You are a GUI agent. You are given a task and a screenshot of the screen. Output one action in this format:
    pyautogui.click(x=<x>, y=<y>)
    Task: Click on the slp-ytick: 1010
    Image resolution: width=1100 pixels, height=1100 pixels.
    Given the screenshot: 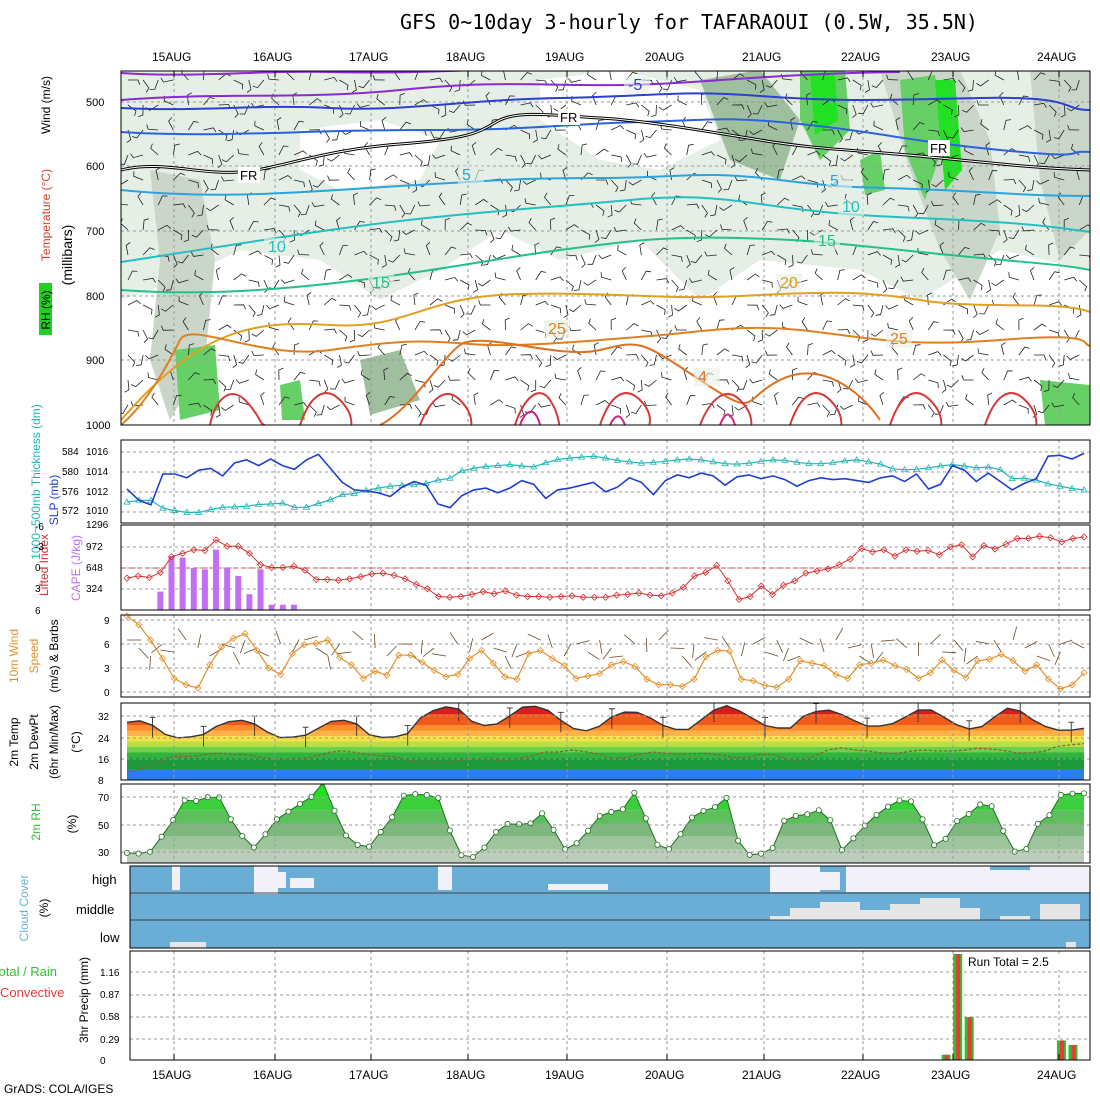 What is the action you would take?
    pyautogui.click(x=97, y=511)
    